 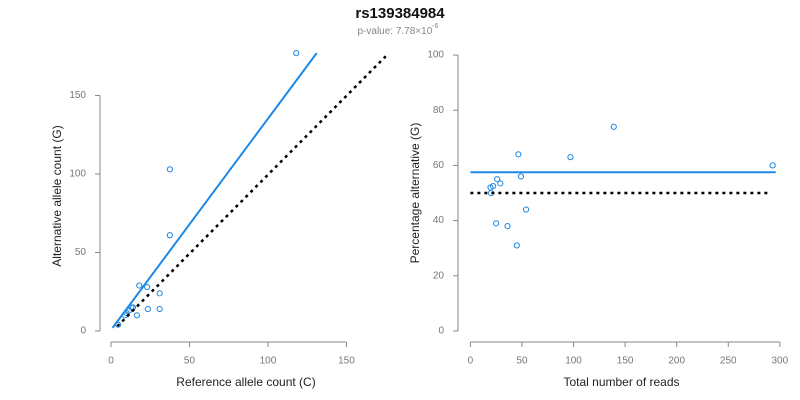 What do you see at coordinates (400, 13) in the screenshot?
I see `chart-title: rs139384984` at bounding box center [400, 13].